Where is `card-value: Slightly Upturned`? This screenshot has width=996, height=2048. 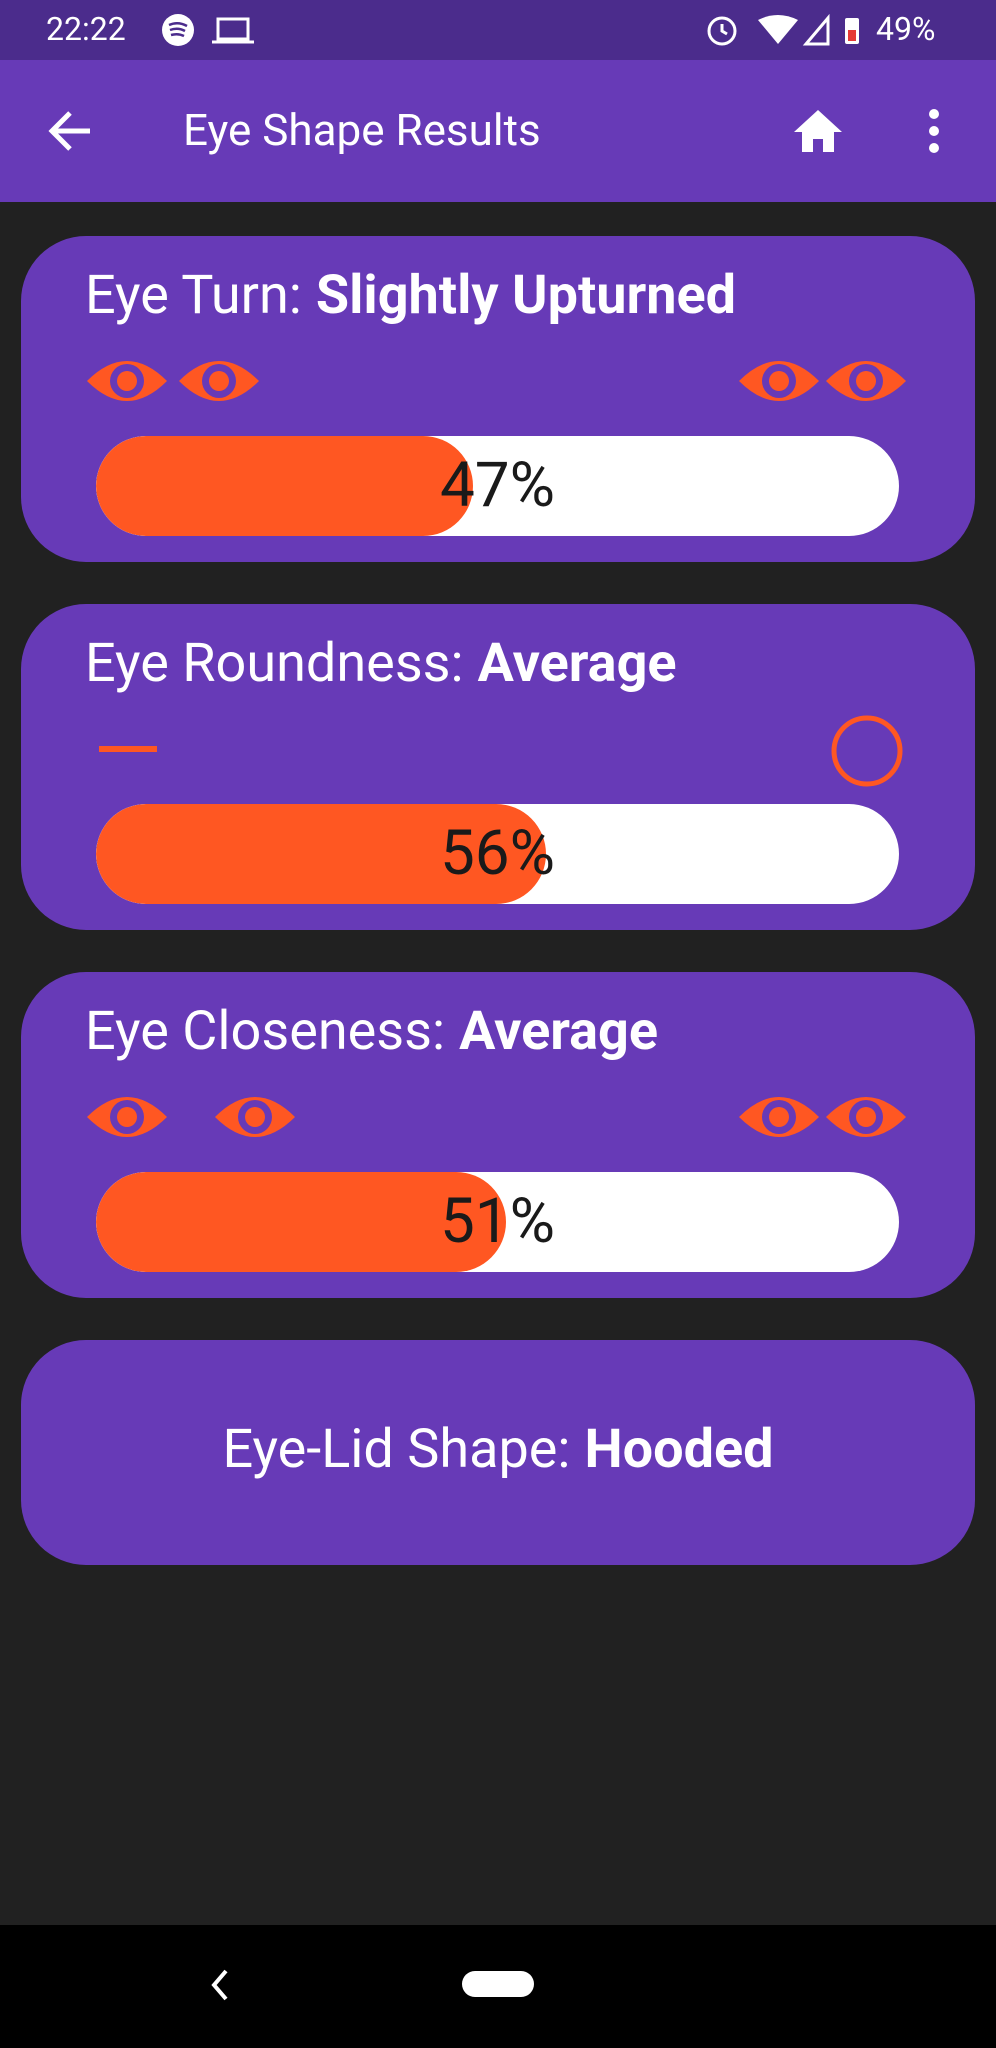
card-value: Slightly Upturned is located at coordinates (526, 295).